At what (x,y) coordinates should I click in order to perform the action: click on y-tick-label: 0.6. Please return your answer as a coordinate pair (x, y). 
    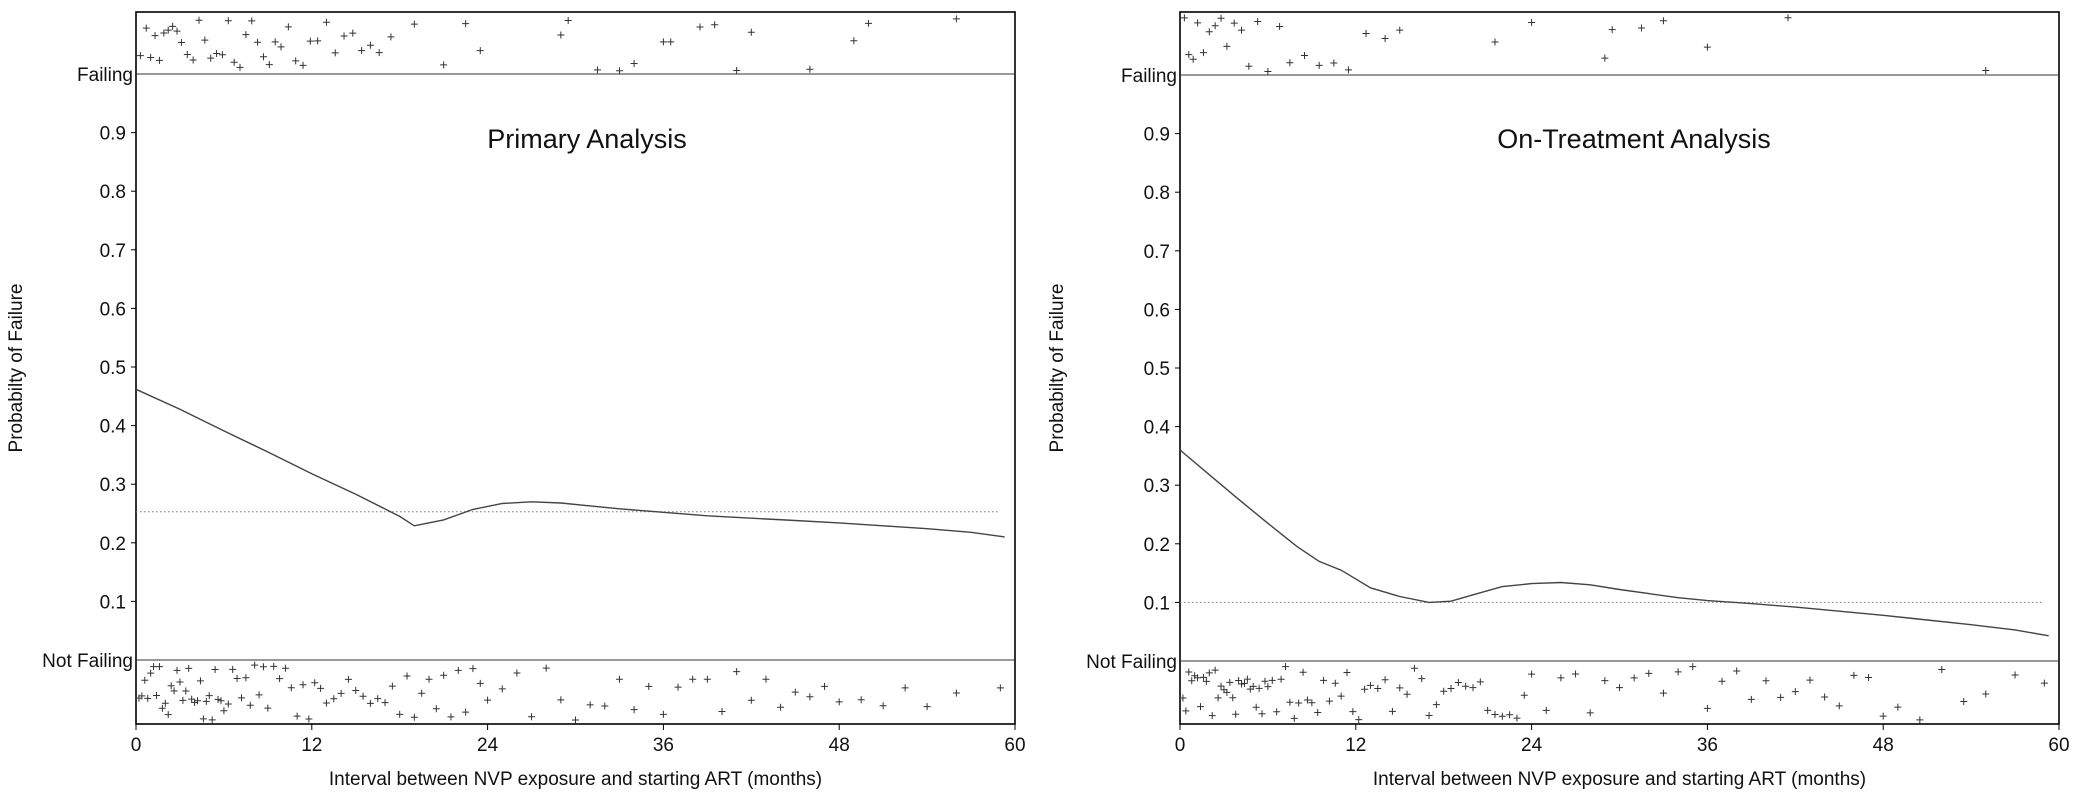
    Looking at the image, I should click on (1157, 310).